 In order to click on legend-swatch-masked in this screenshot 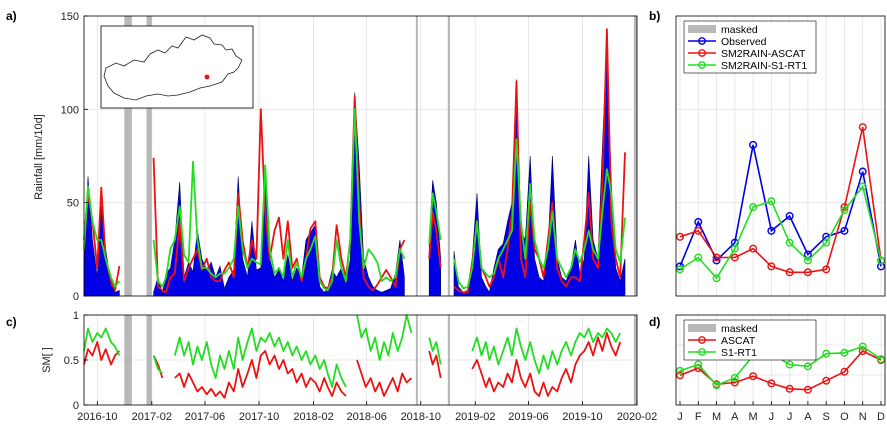, I will do `click(702, 29)`.